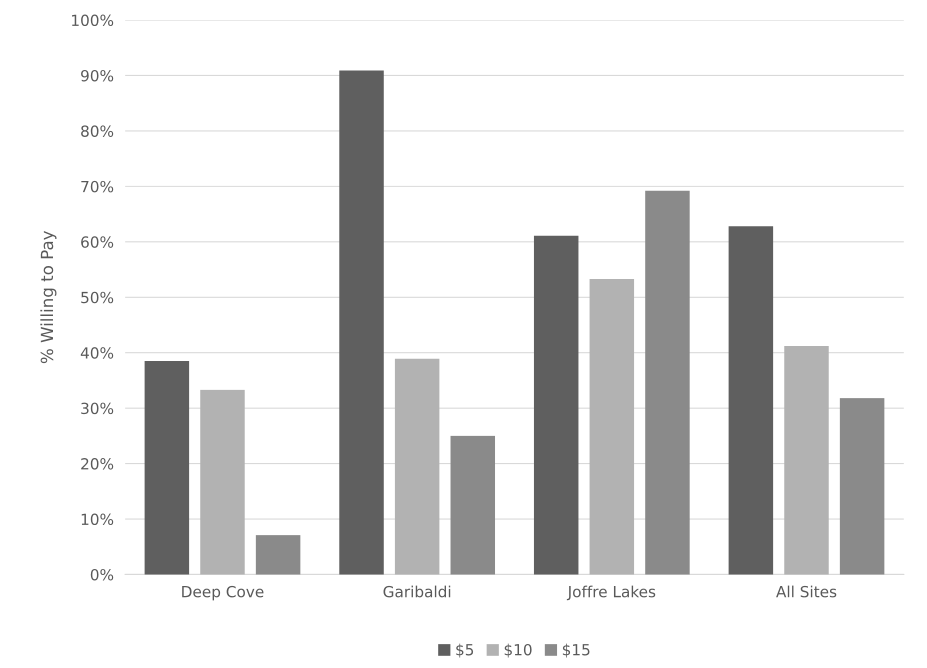 The image size is (927, 668). Describe the element at coordinates (97, 76) in the screenshot. I see `y-tick-label: 90%` at that location.